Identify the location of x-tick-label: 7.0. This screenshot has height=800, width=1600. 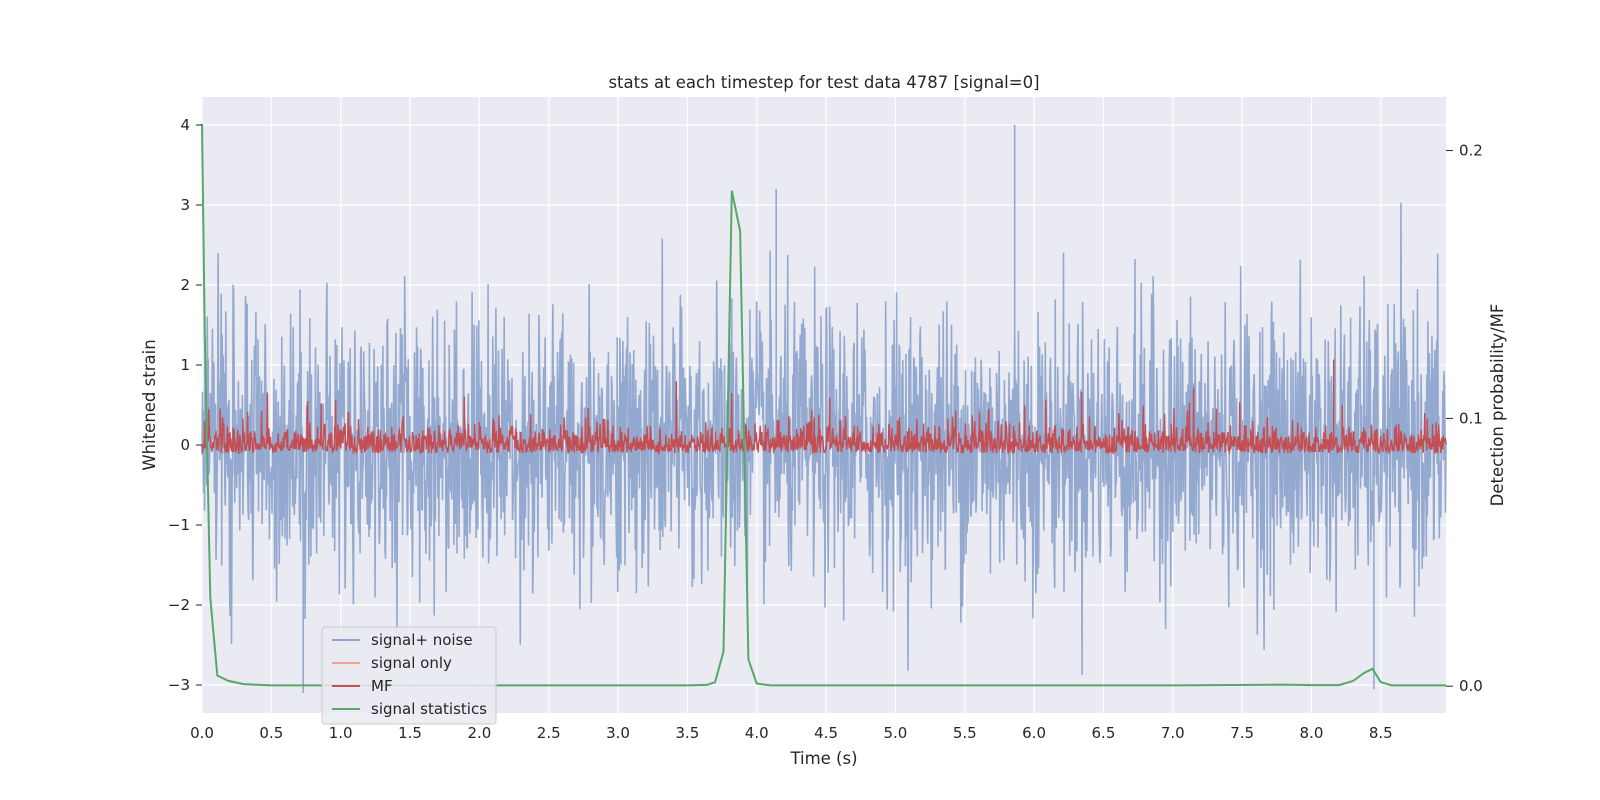
(1173, 733).